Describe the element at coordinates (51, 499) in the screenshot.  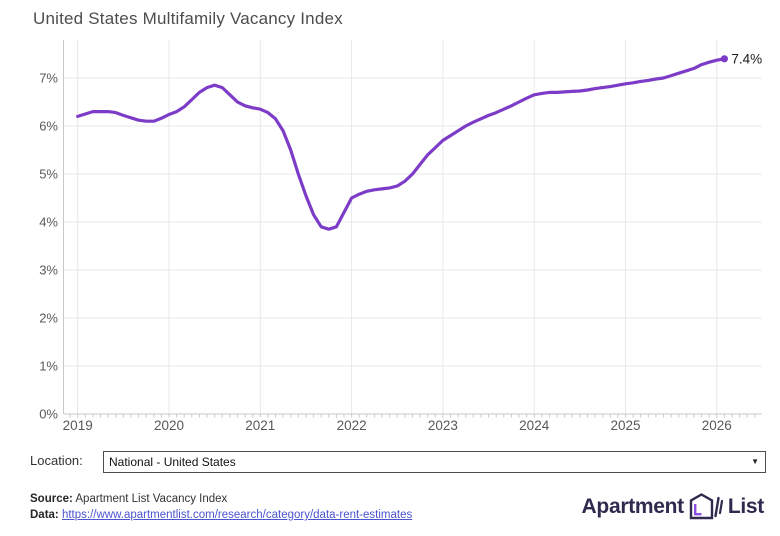
I see `source-label: Source:` at that location.